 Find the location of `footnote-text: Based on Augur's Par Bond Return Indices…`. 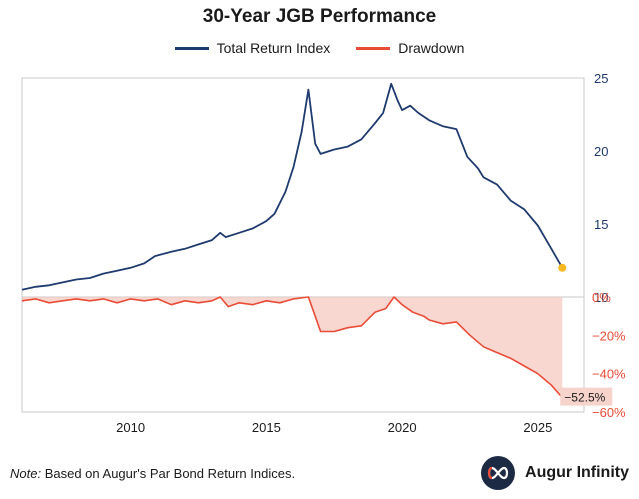

footnote-text: Based on Augur's Par Bond Return Indices… is located at coordinates (170, 473).